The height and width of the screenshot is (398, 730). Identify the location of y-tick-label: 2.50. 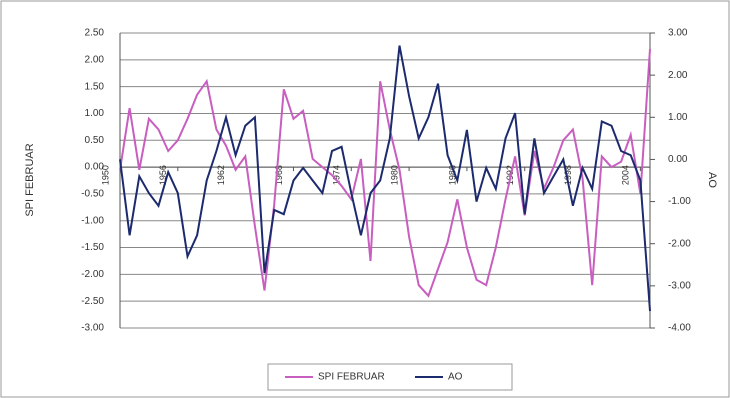
(95, 33).